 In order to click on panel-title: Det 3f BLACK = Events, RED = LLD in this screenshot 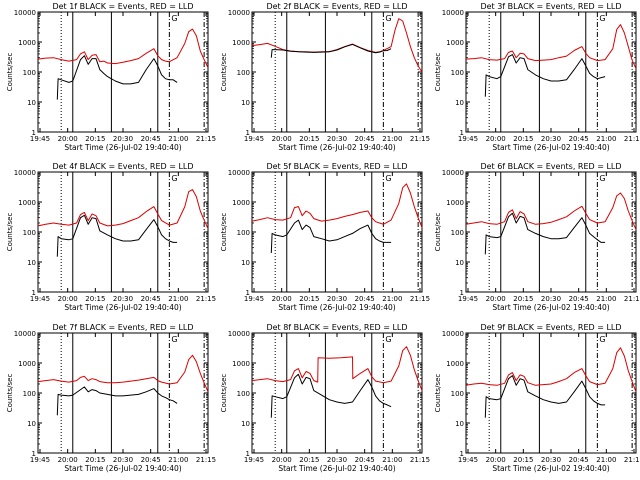, I will do `click(550, 6)`.